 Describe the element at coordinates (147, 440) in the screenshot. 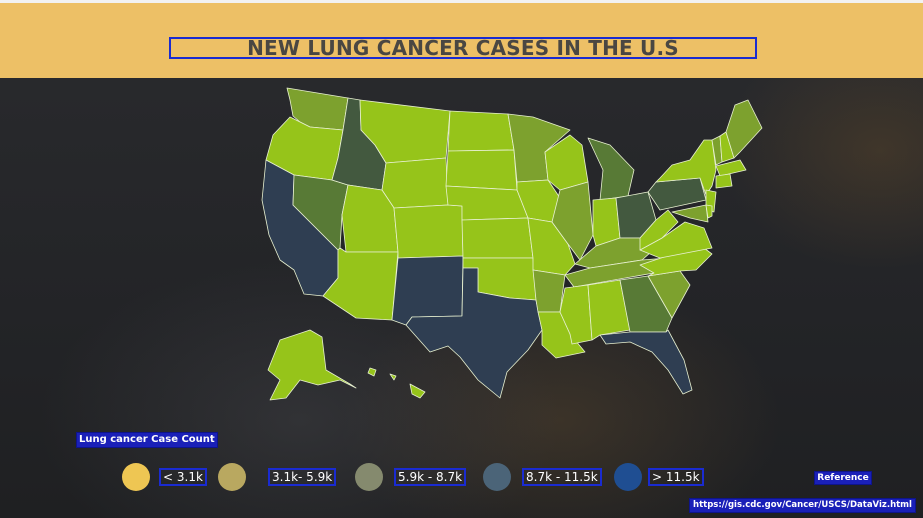

I see `legend-title: Lung cancer Case Count` at that location.